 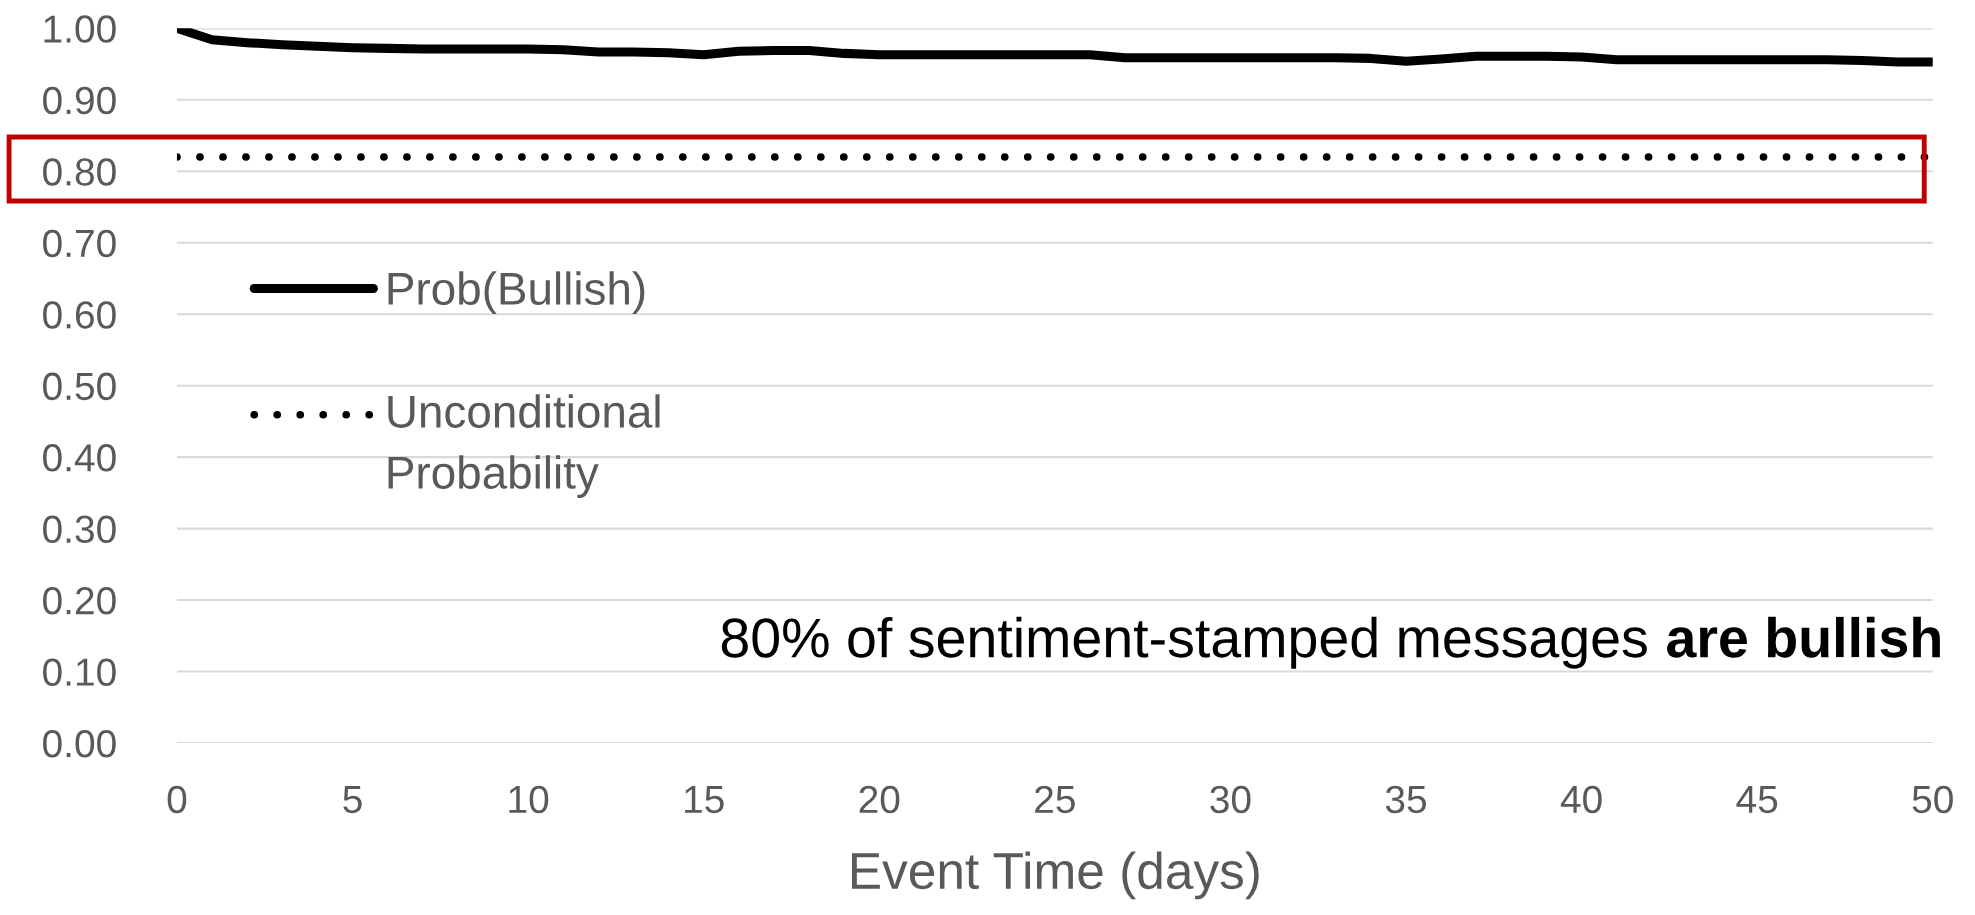 What do you see at coordinates (1055, 875) in the screenshot?
I see `x-axis-title: Event Time (days)` at bounding box center [1055, 875].